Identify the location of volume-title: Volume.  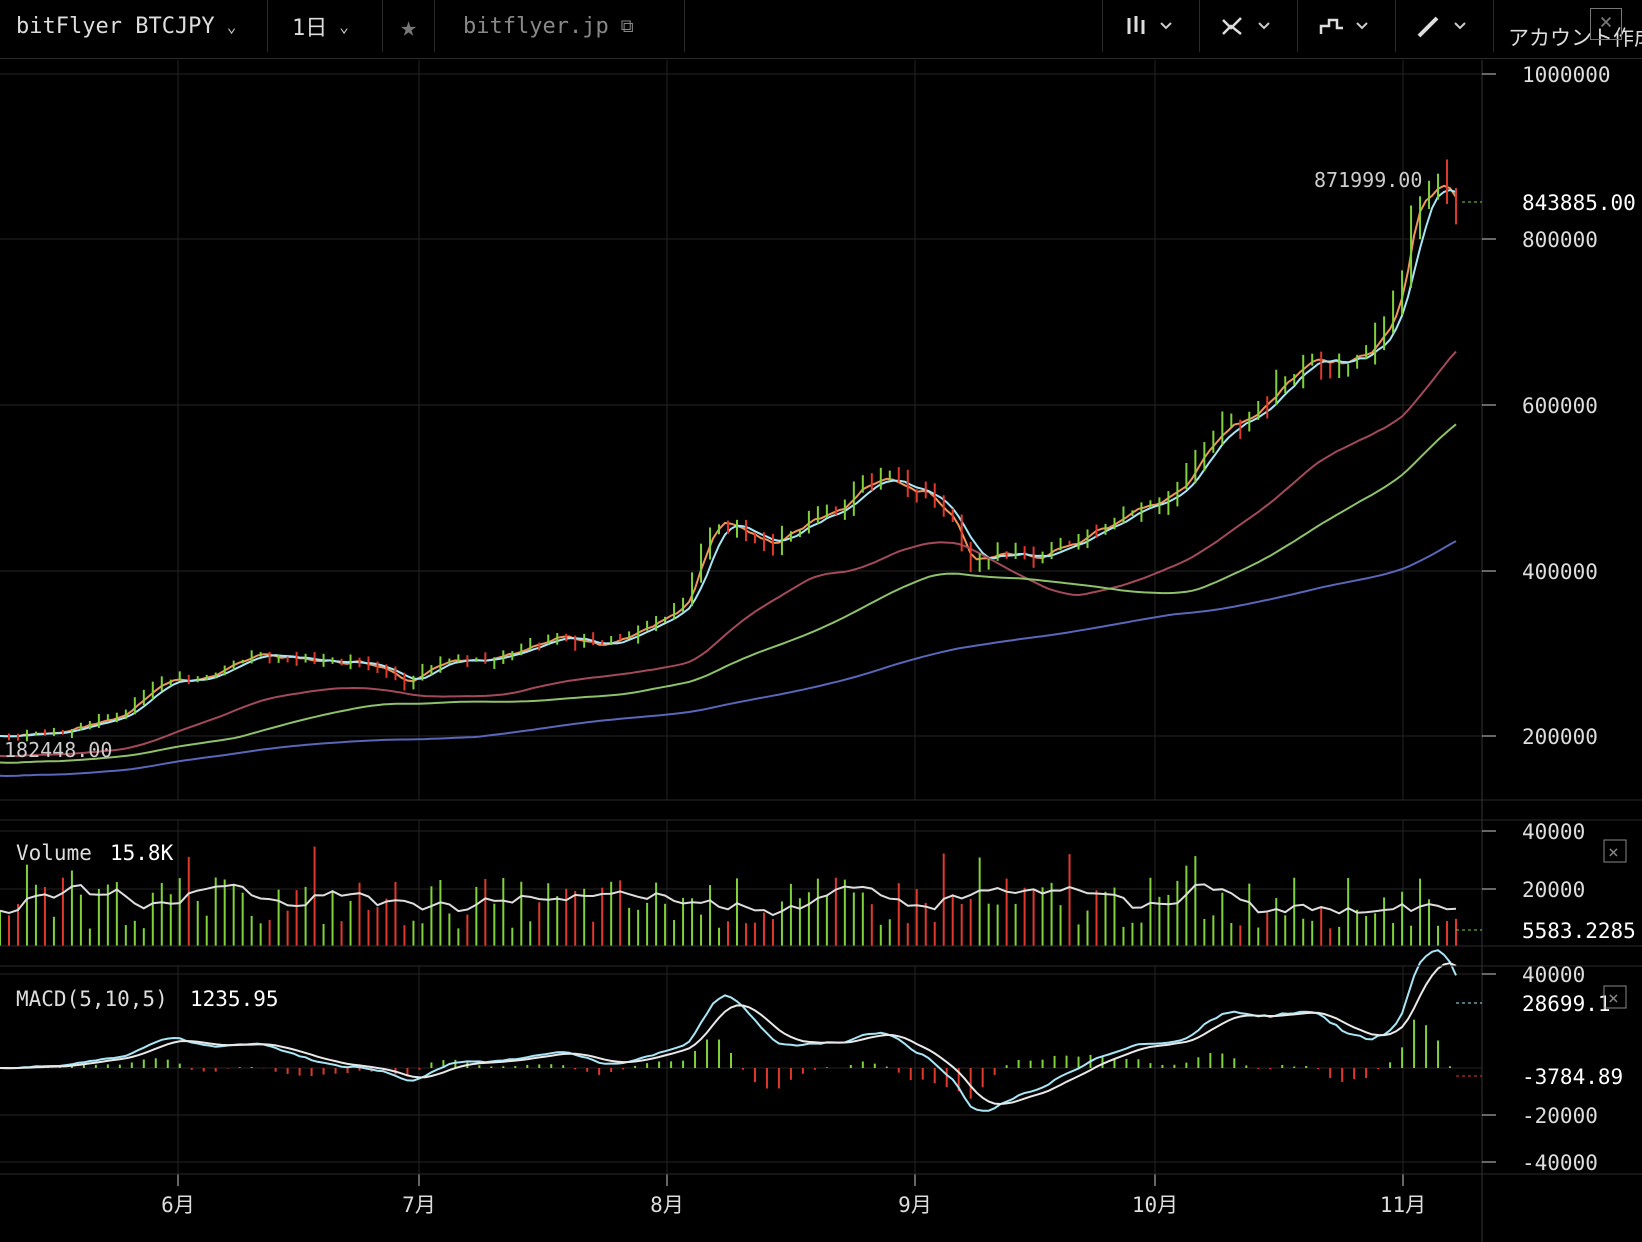
(54, 853).